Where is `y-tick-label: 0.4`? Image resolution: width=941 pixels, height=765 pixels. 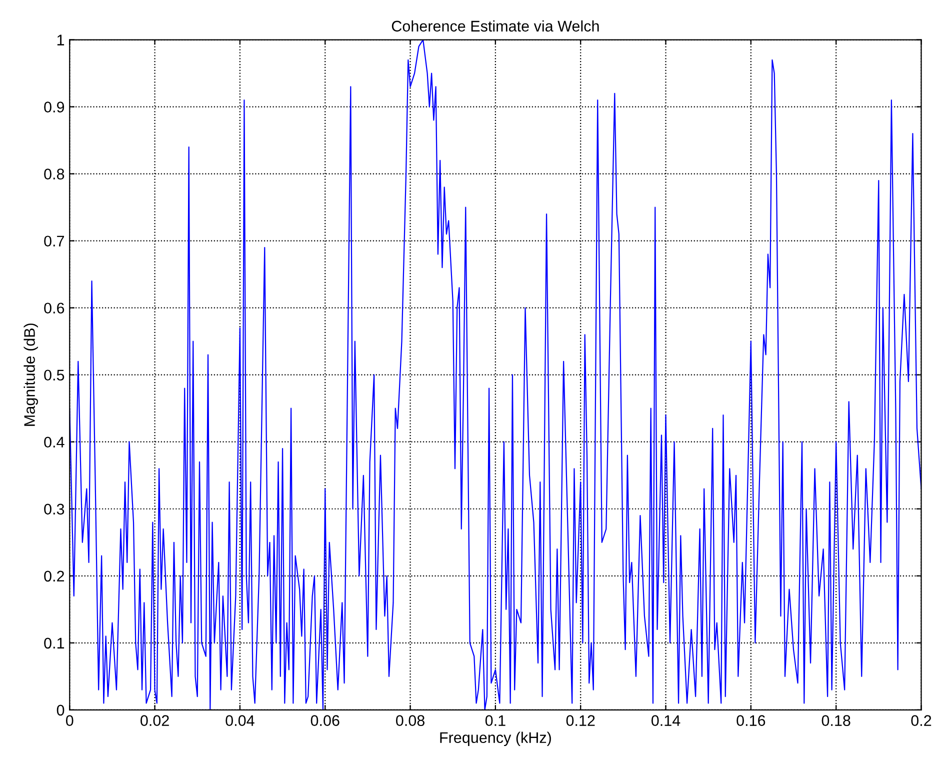 y-tick-label: 0.4 is located at coordinates (54, 442).